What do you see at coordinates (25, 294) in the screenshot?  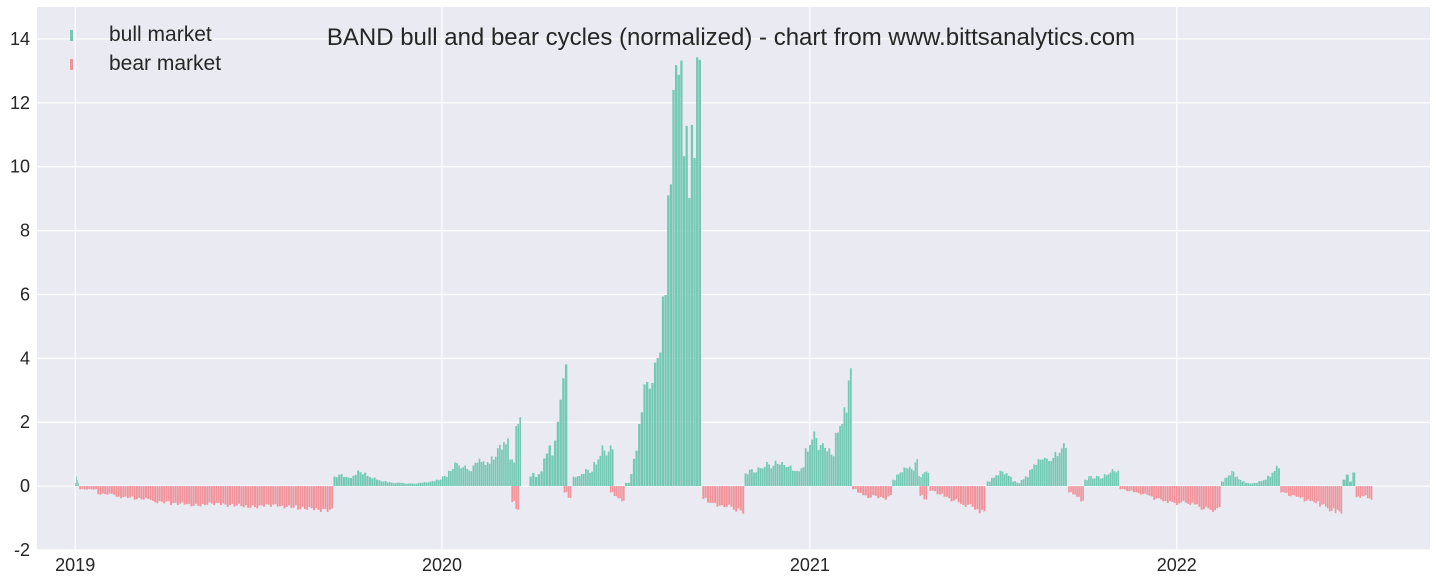 I see `y-tick-label: 6` at bounding box center [25, 294].